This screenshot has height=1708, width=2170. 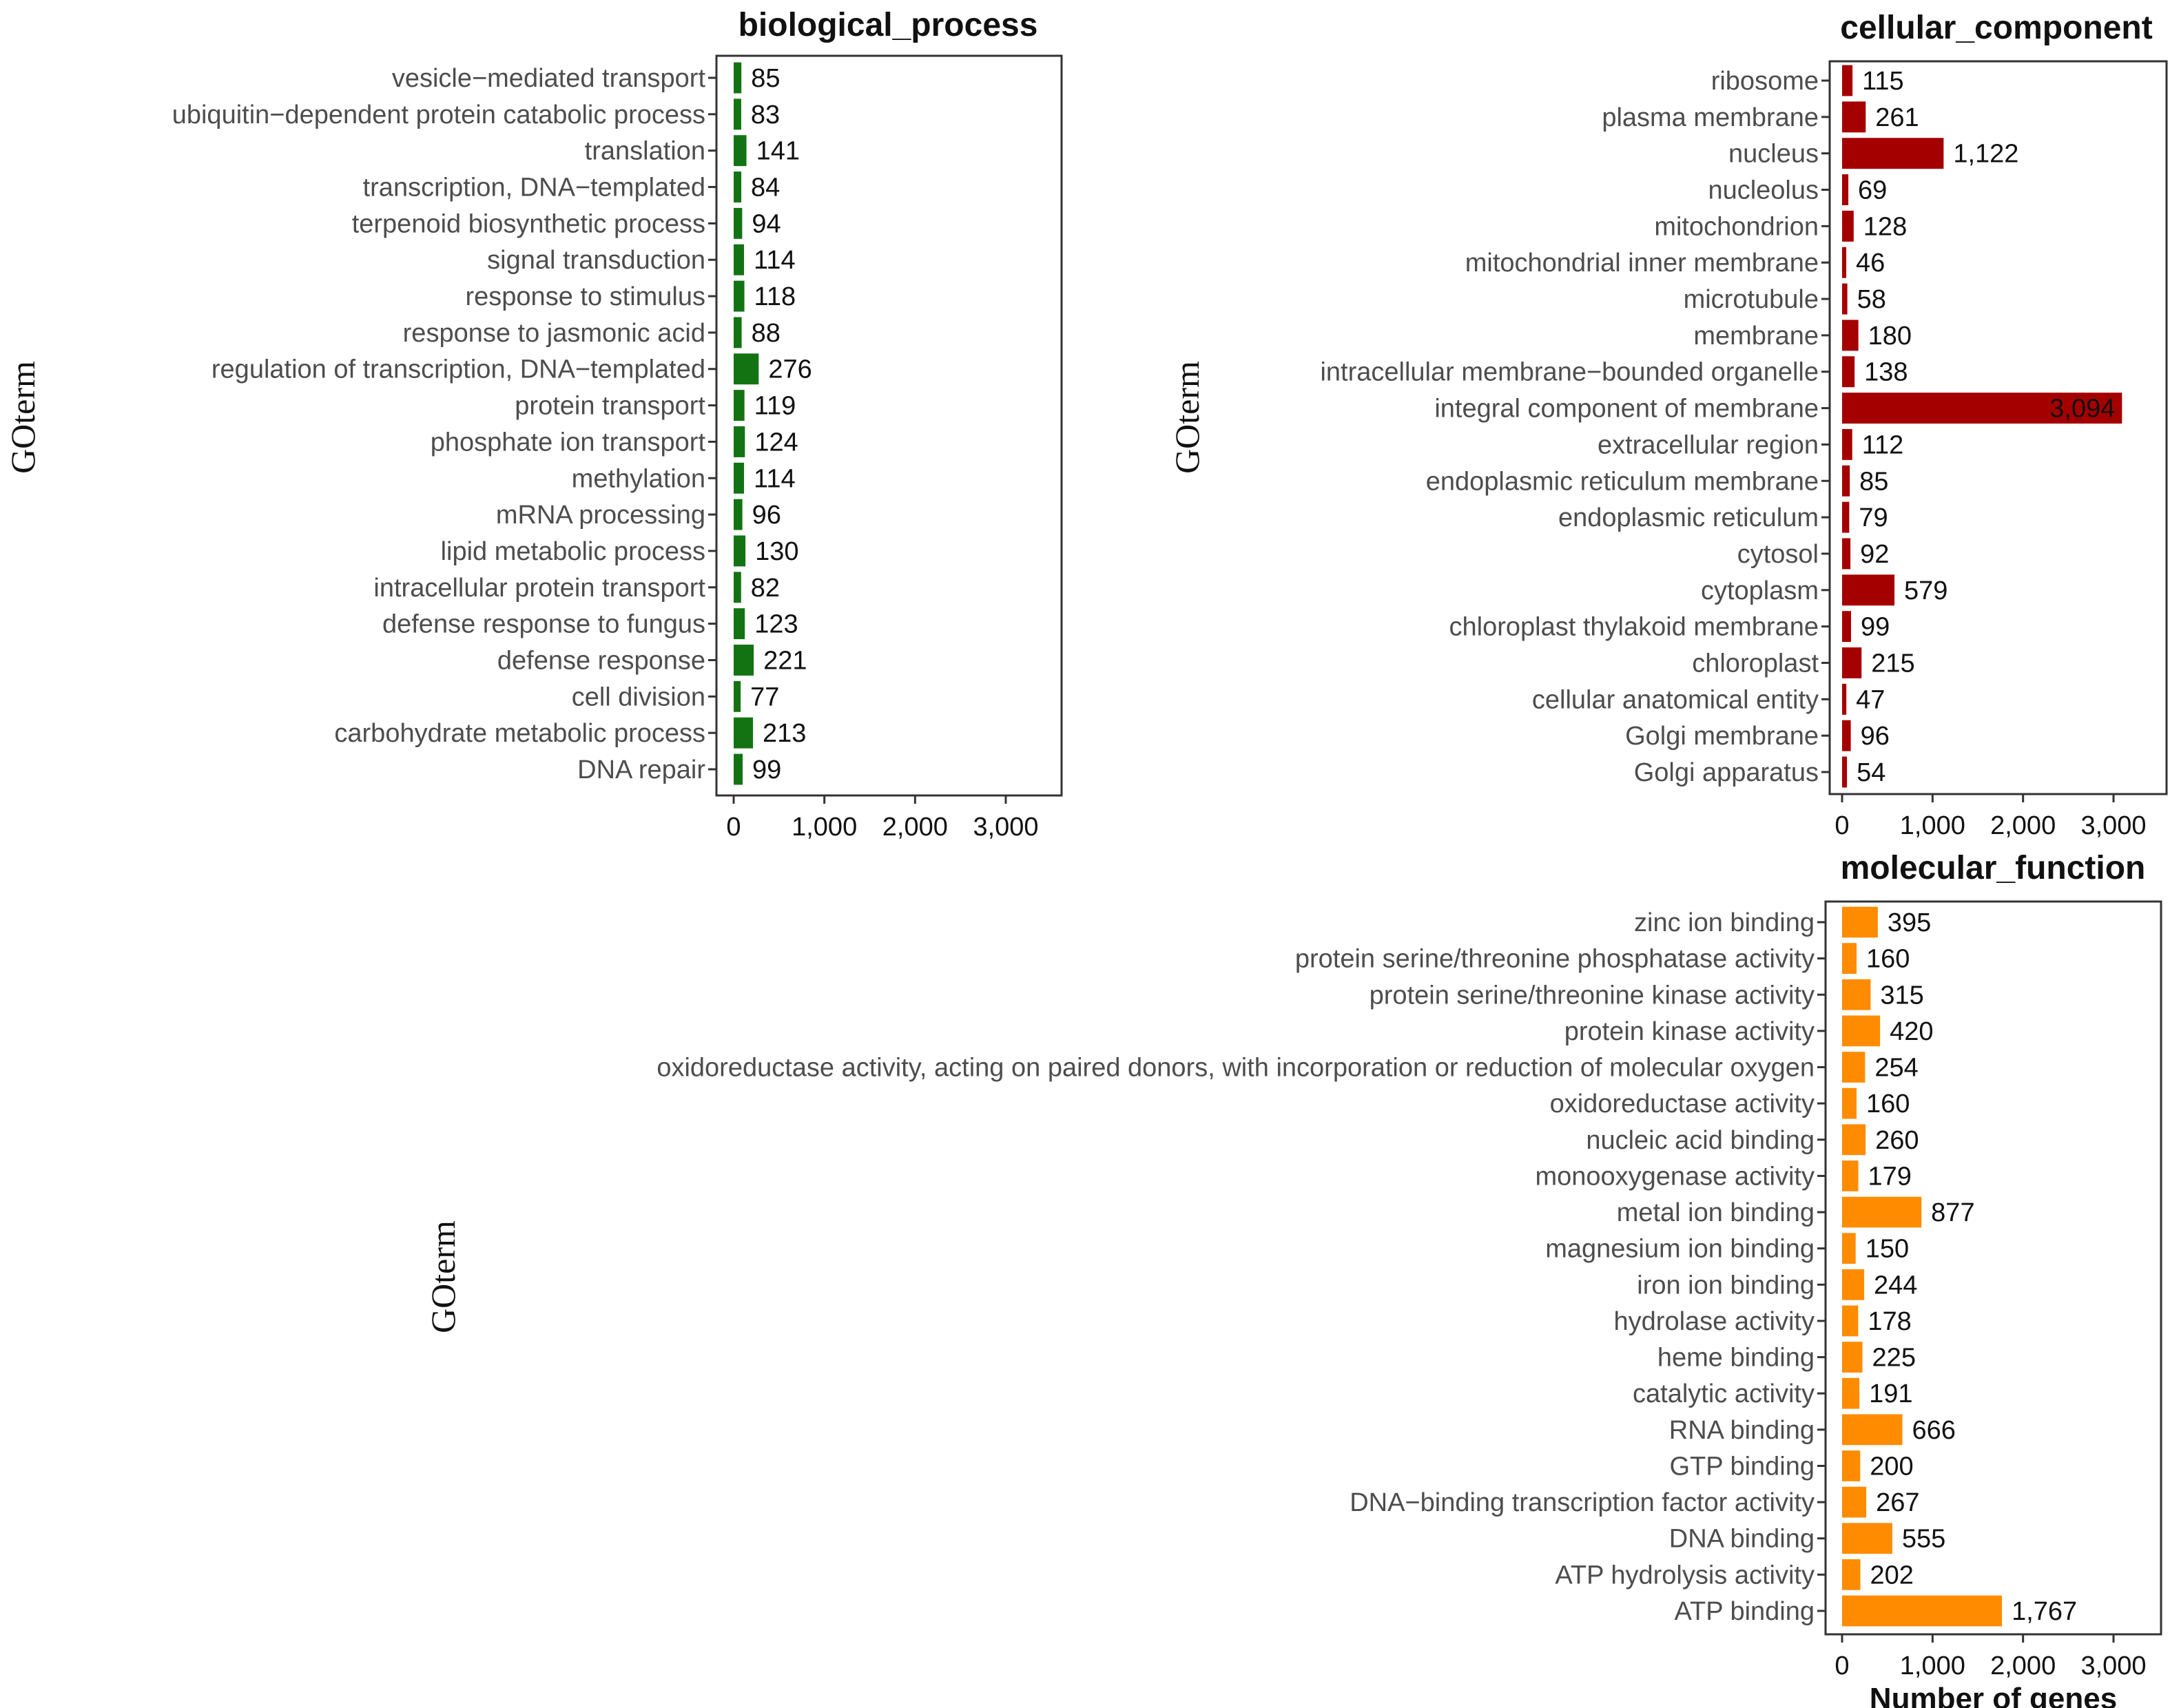 I want to click on value-label: 180, so click(x=1890, y=336).